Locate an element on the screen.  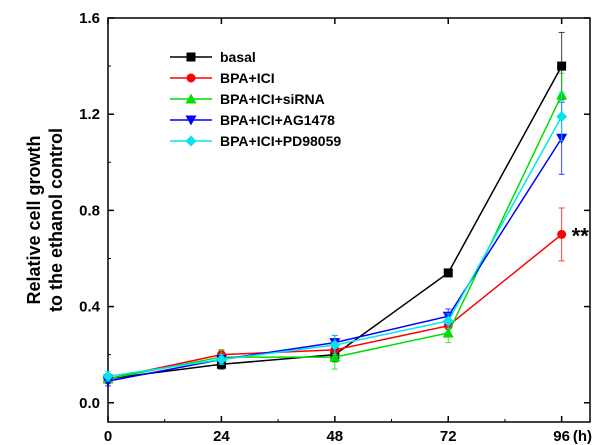
annotations: ** is located at coordinates (581, 235).